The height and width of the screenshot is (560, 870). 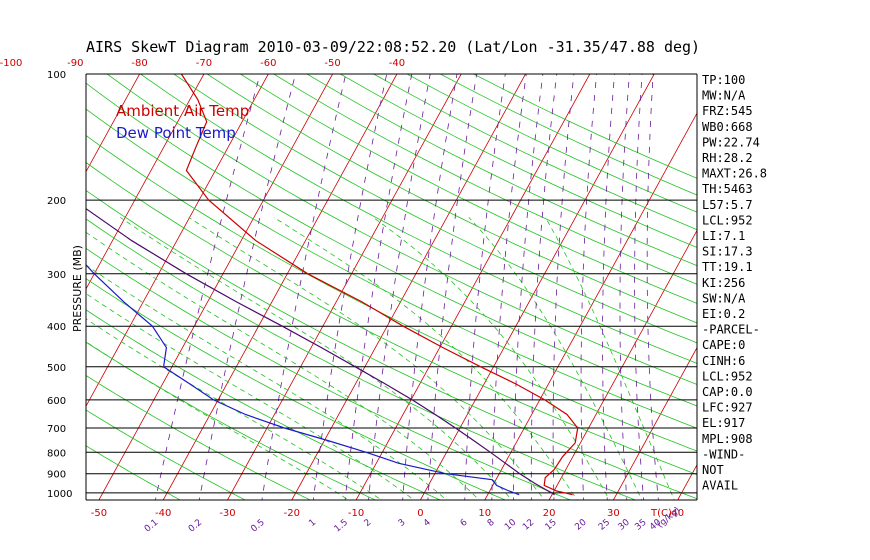 I want to click on pressure-tick-label: 100, so click(x=56, y=75).